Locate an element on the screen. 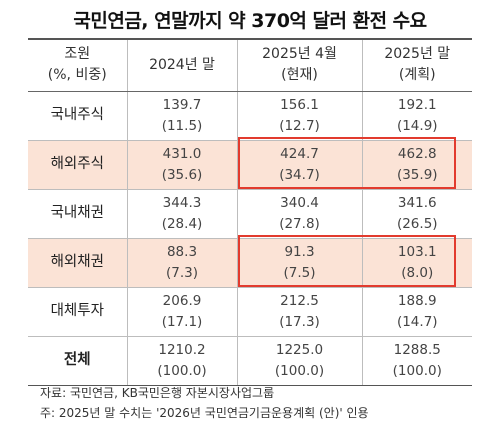 This screenshot has height=428, width=500. cell-share: (14.9) is located at coordinates (417, 125).